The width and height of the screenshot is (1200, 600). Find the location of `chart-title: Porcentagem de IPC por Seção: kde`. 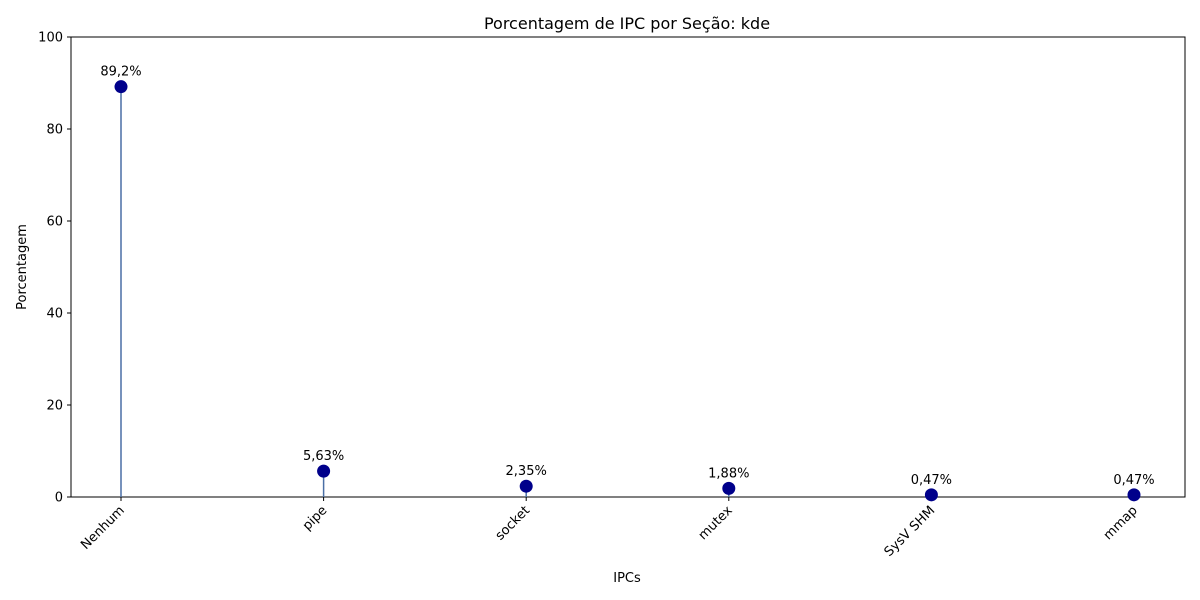

chart-title: Porcentagem de IPC por Seção: kde is located at coordinates (627, 23).